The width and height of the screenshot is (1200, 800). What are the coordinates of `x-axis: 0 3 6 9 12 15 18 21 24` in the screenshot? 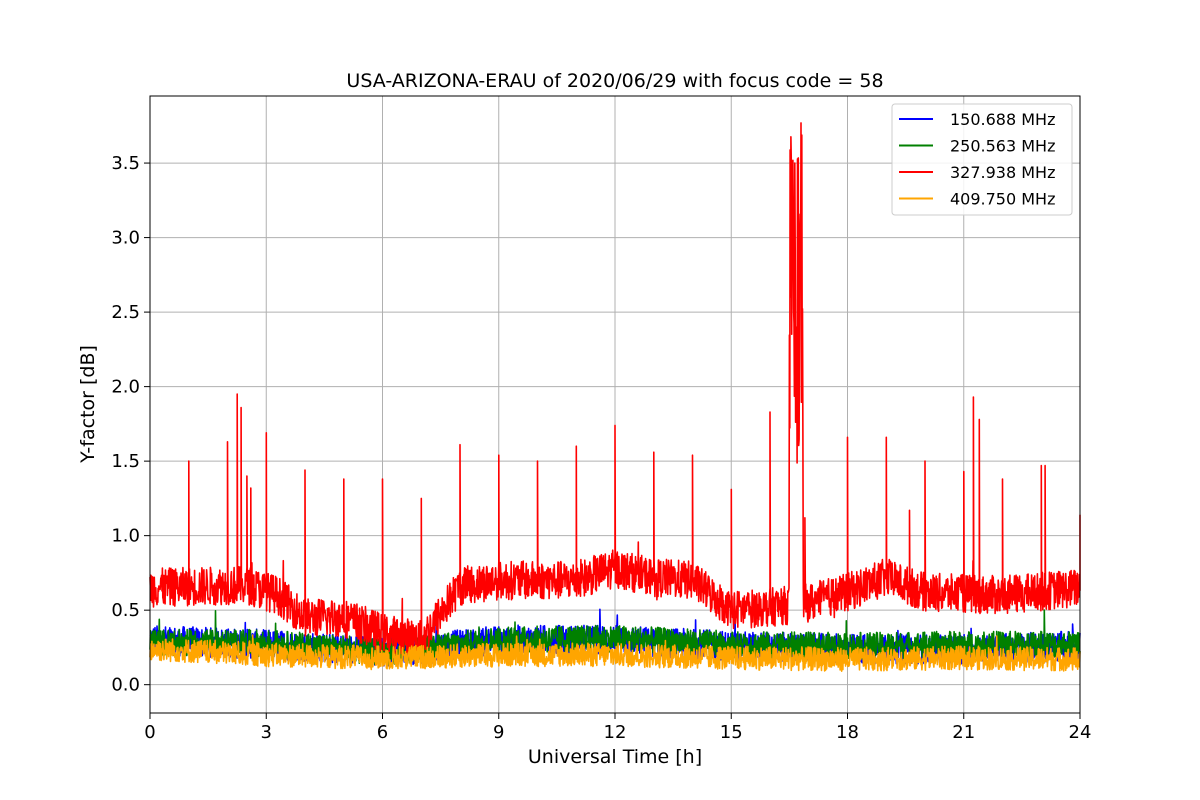 It's located at (617, 728).